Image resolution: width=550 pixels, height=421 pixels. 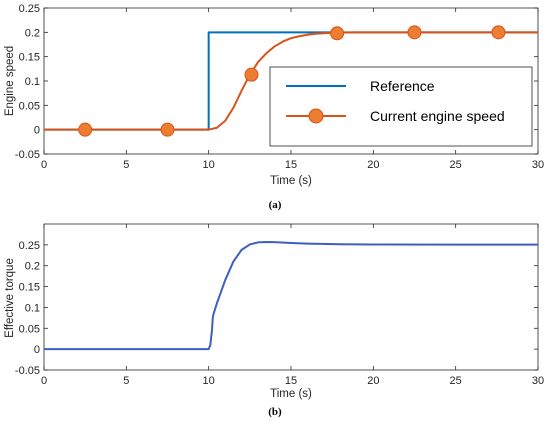 I want to click on legend-box, so click(x=401, y=106).